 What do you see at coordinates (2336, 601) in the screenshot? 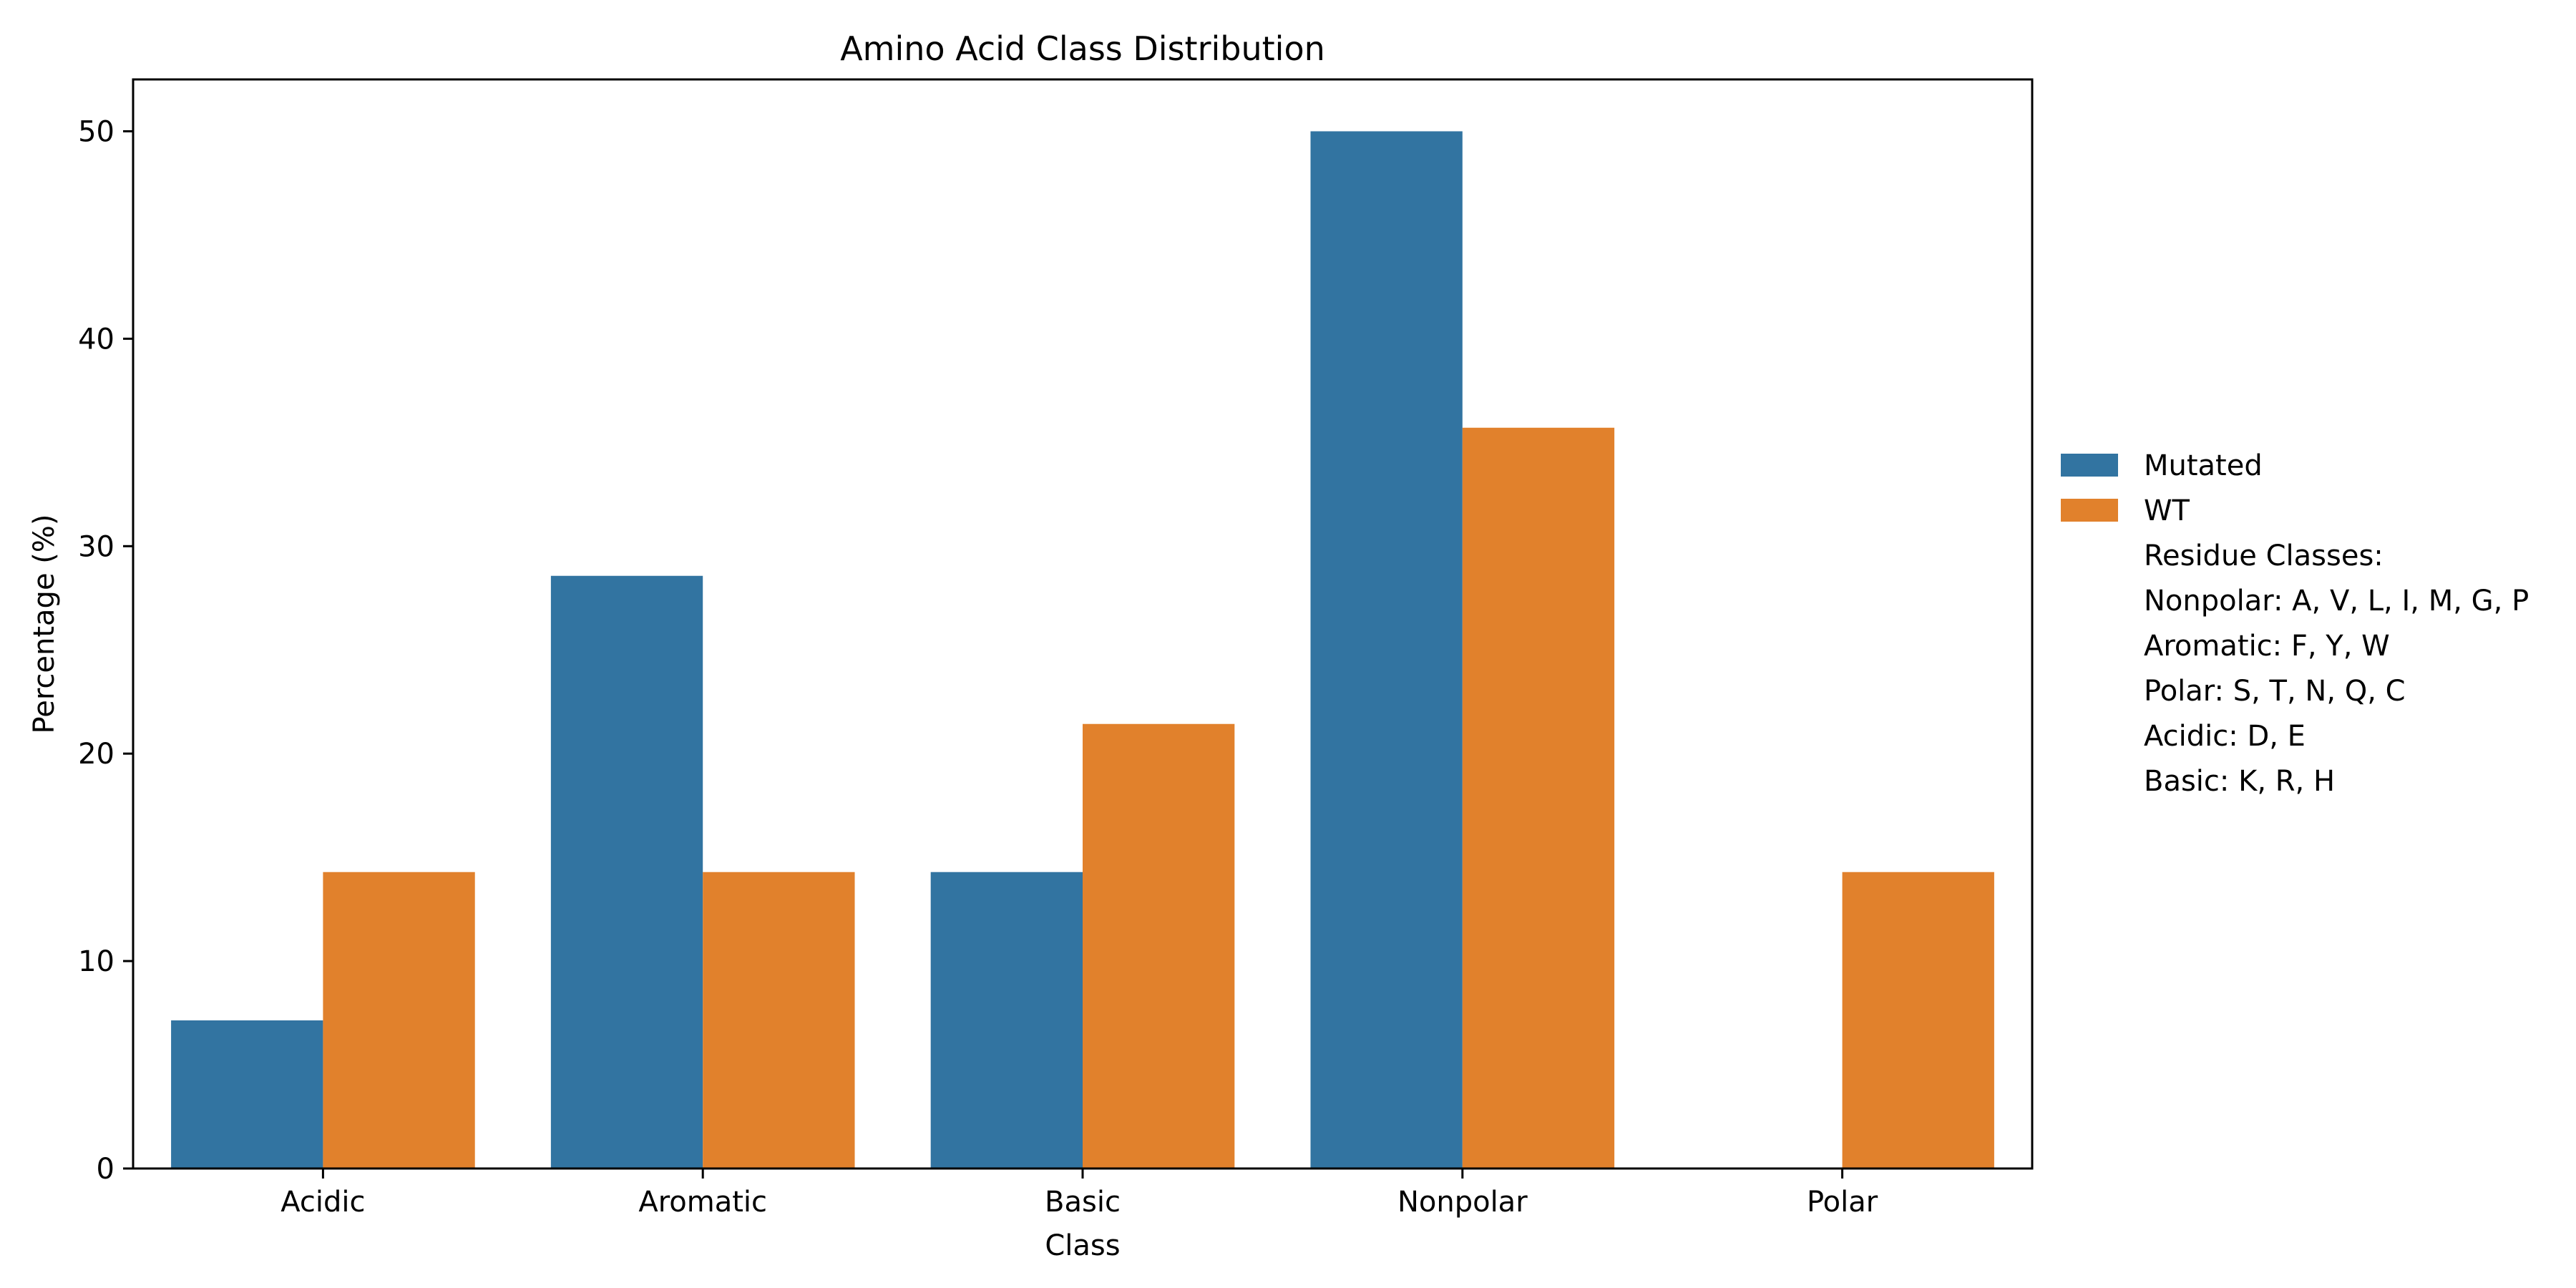
I see `legend-note: Nonpolar: A, V, L, I, M, G, P` at bounding box center [2336, 601].